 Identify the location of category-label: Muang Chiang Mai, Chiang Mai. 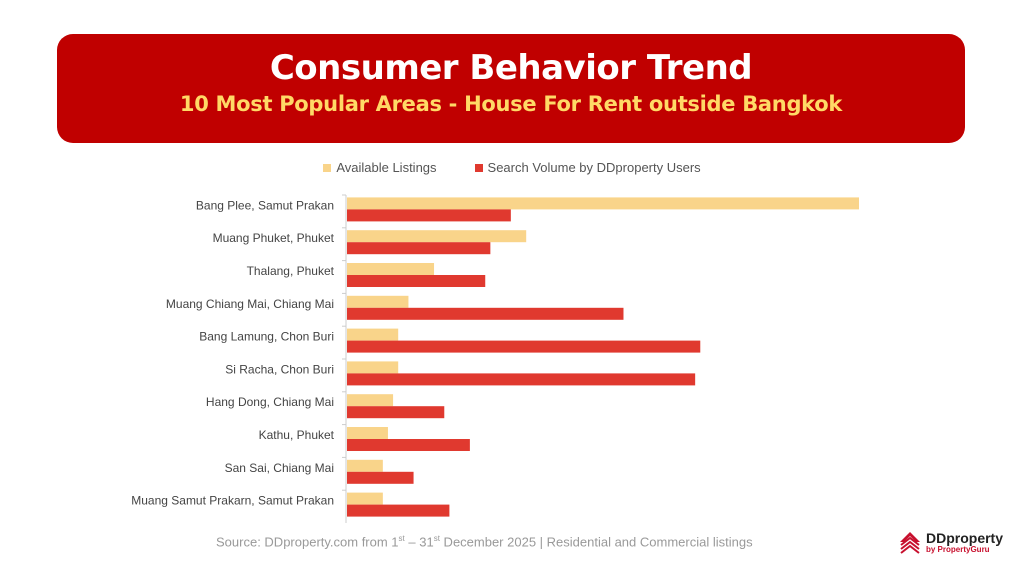
(250, 304).